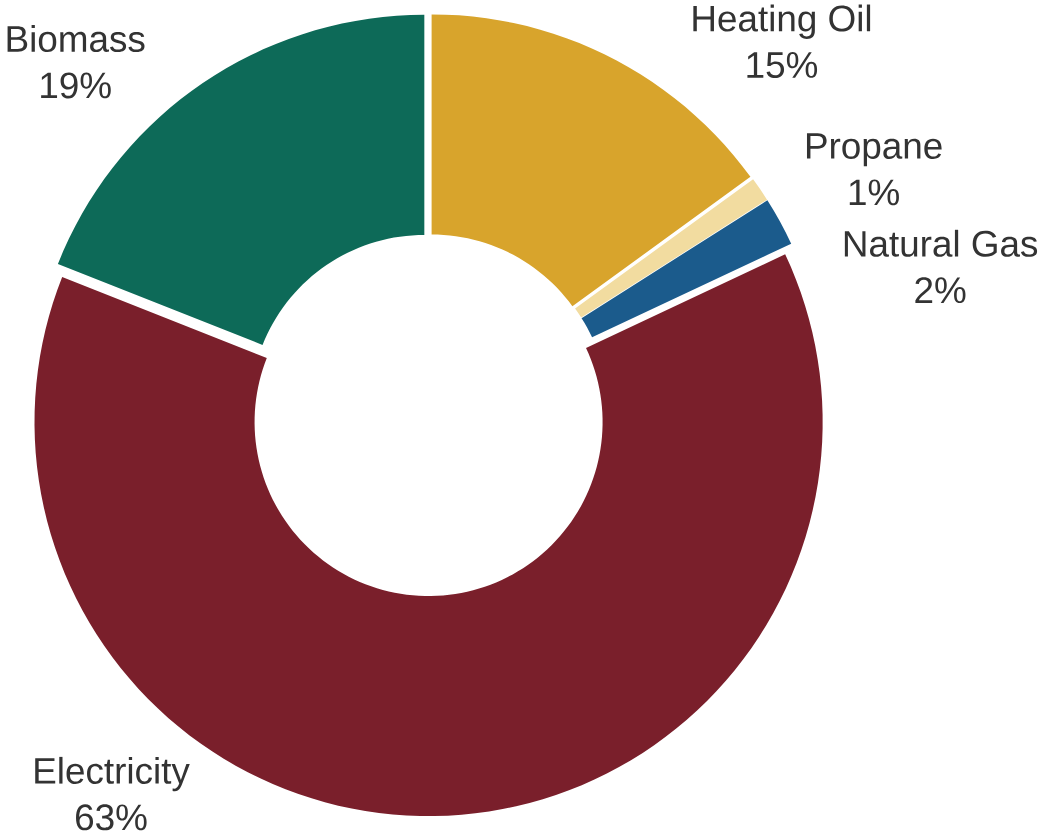  Describe the element at coordinates (782, 21) in the screenshot. I see `slice-label: Heating Oil` at that location.